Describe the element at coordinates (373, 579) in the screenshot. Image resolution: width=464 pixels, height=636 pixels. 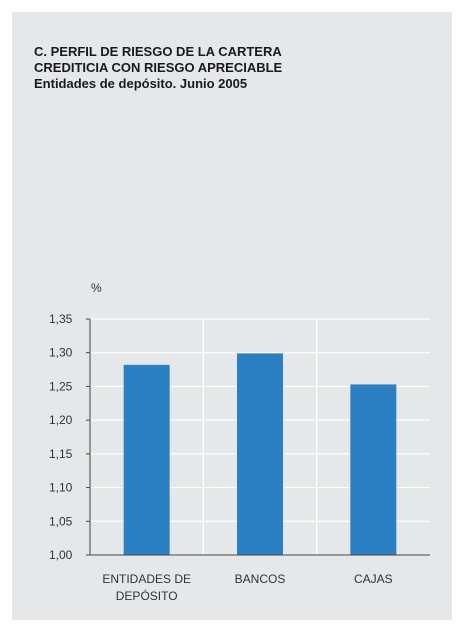
I see `x-category-label: CAJAS` at that location.